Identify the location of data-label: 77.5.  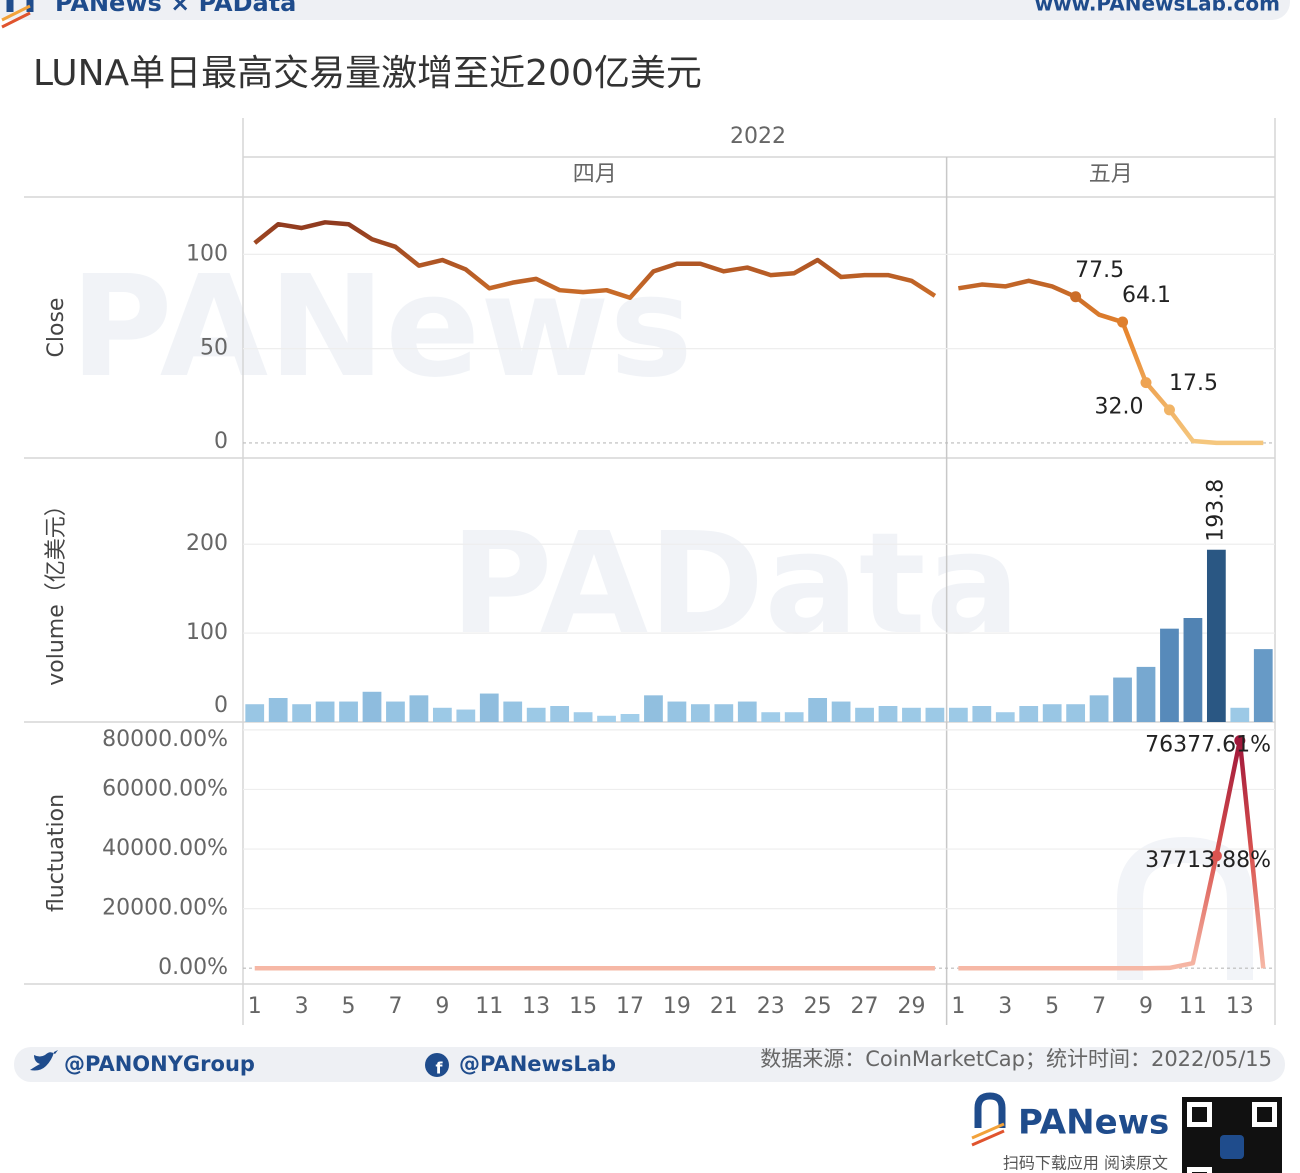
(1099, 270).